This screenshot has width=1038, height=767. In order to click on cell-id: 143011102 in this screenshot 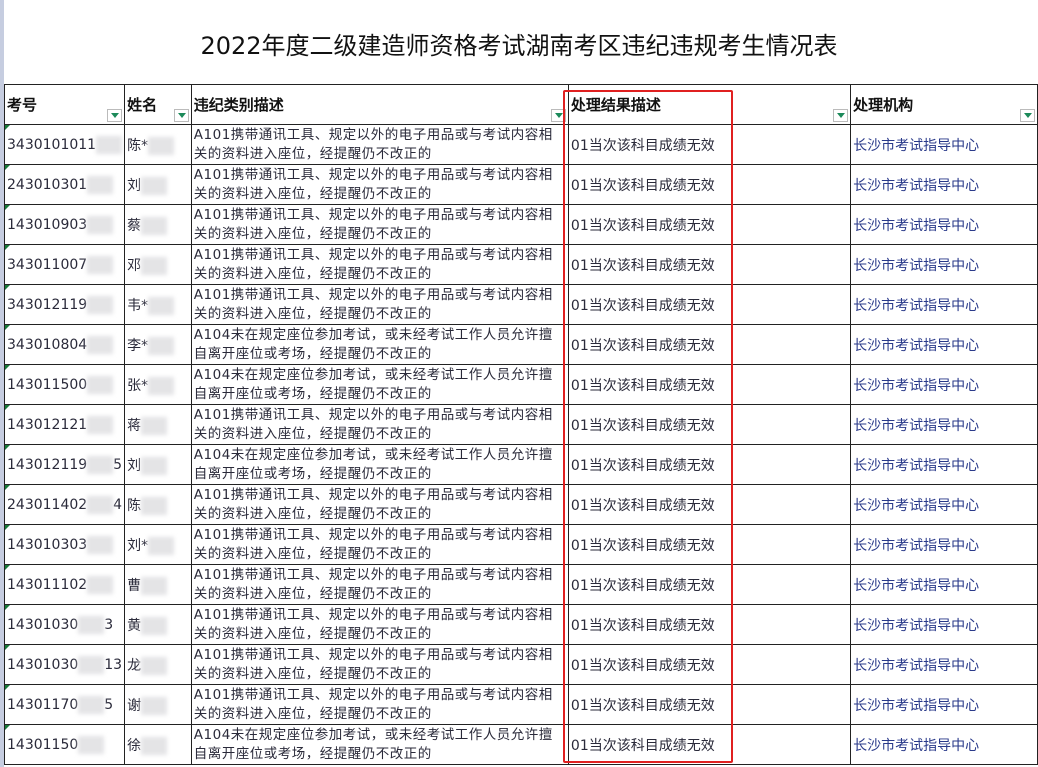, I will do `click(64, 584)`.